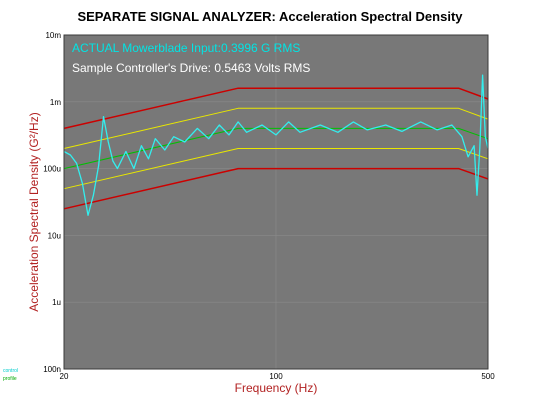 This screenshot has width=536, height=403. Describe the element at coordinates (64, 376) in the screenshot. I see `x-tick-label: 20` at that location.